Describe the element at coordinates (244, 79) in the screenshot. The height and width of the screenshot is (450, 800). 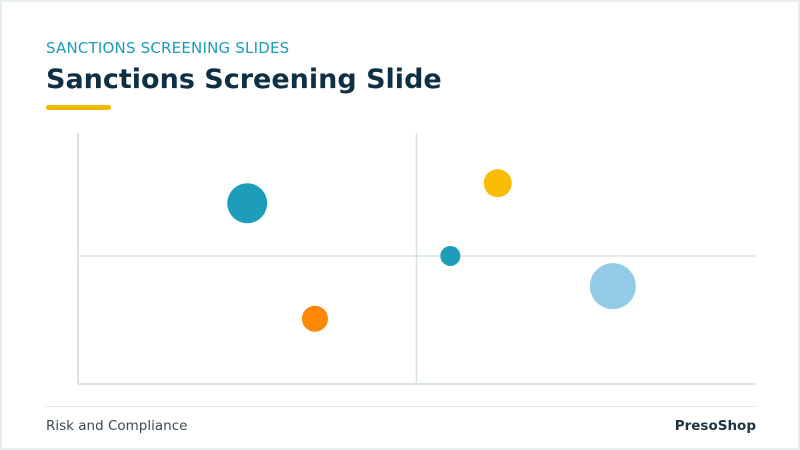
I see `slide-title: Sanctions Screening Slide` at that location.